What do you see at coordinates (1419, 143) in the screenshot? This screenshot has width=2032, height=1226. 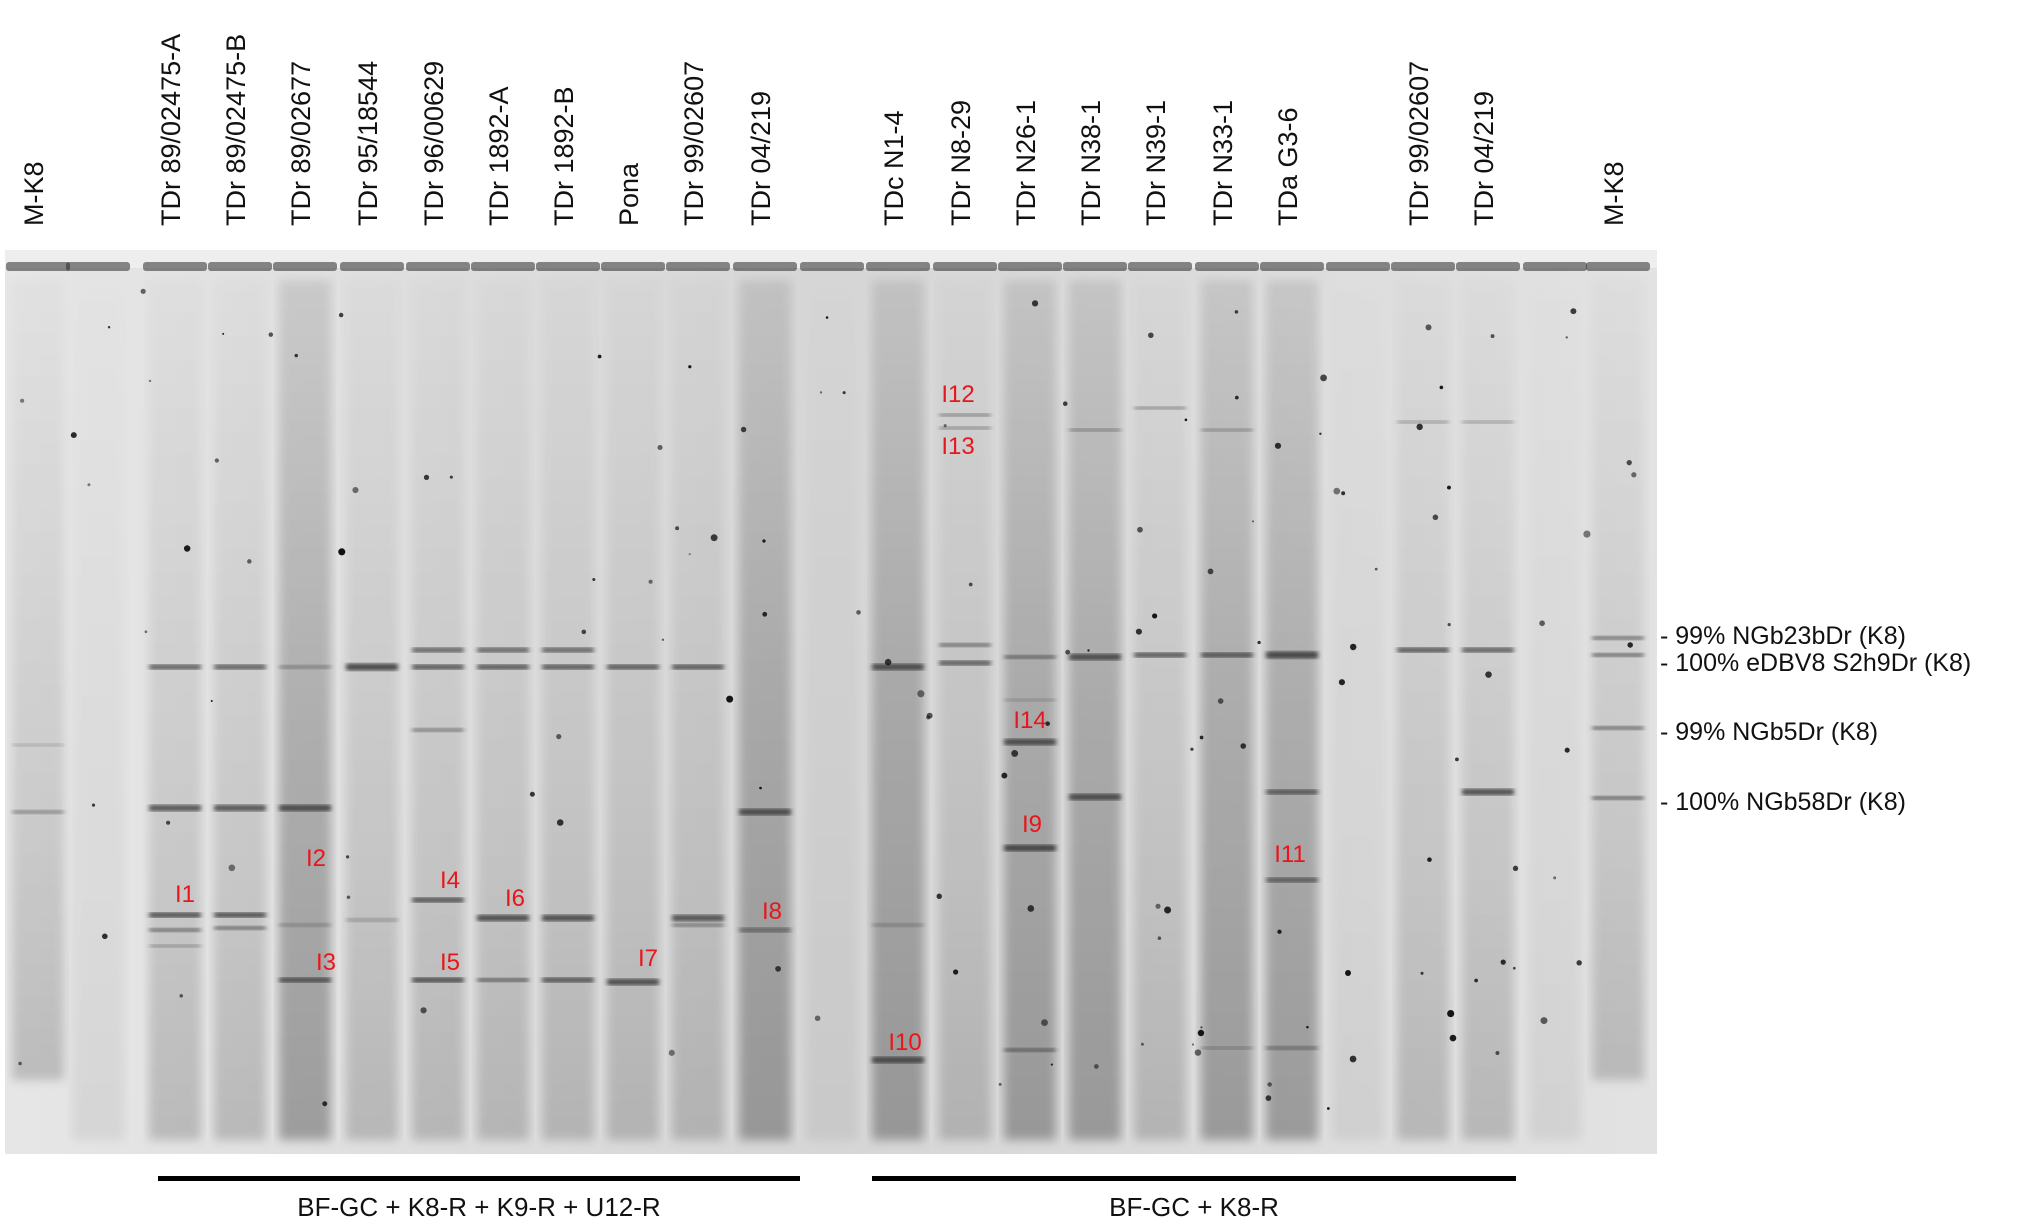 I see `lane-label: TDr 99/02607` at bounding box center [1419, 143].